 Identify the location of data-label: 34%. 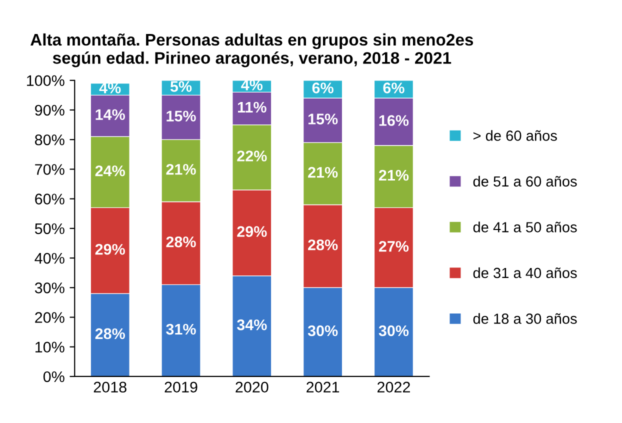
(251, 324).